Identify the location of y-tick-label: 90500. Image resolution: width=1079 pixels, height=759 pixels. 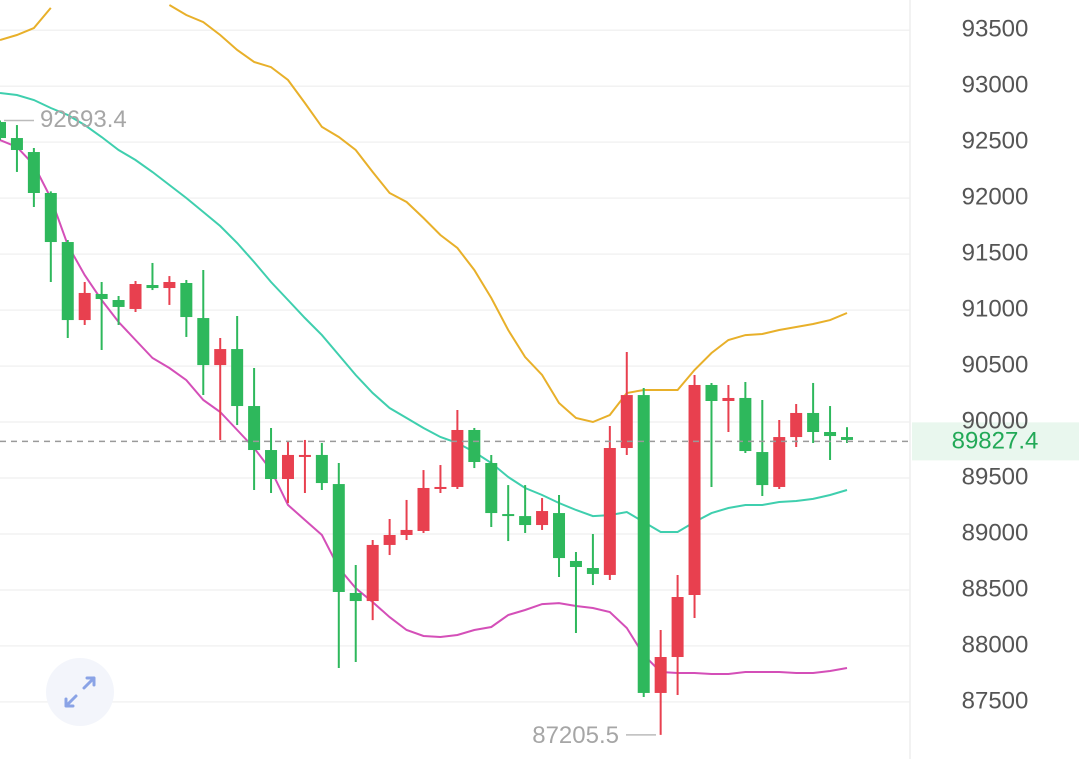
(995, 364).